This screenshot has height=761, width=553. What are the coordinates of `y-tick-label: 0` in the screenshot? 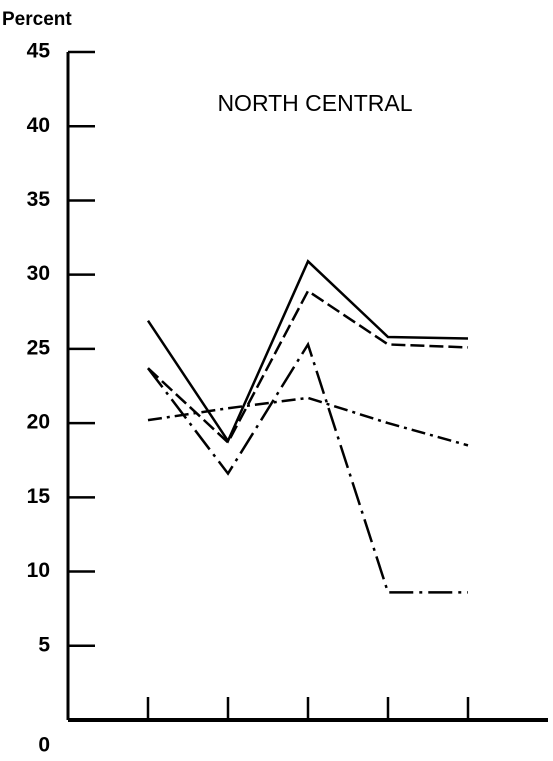 It's located at (44, 745).